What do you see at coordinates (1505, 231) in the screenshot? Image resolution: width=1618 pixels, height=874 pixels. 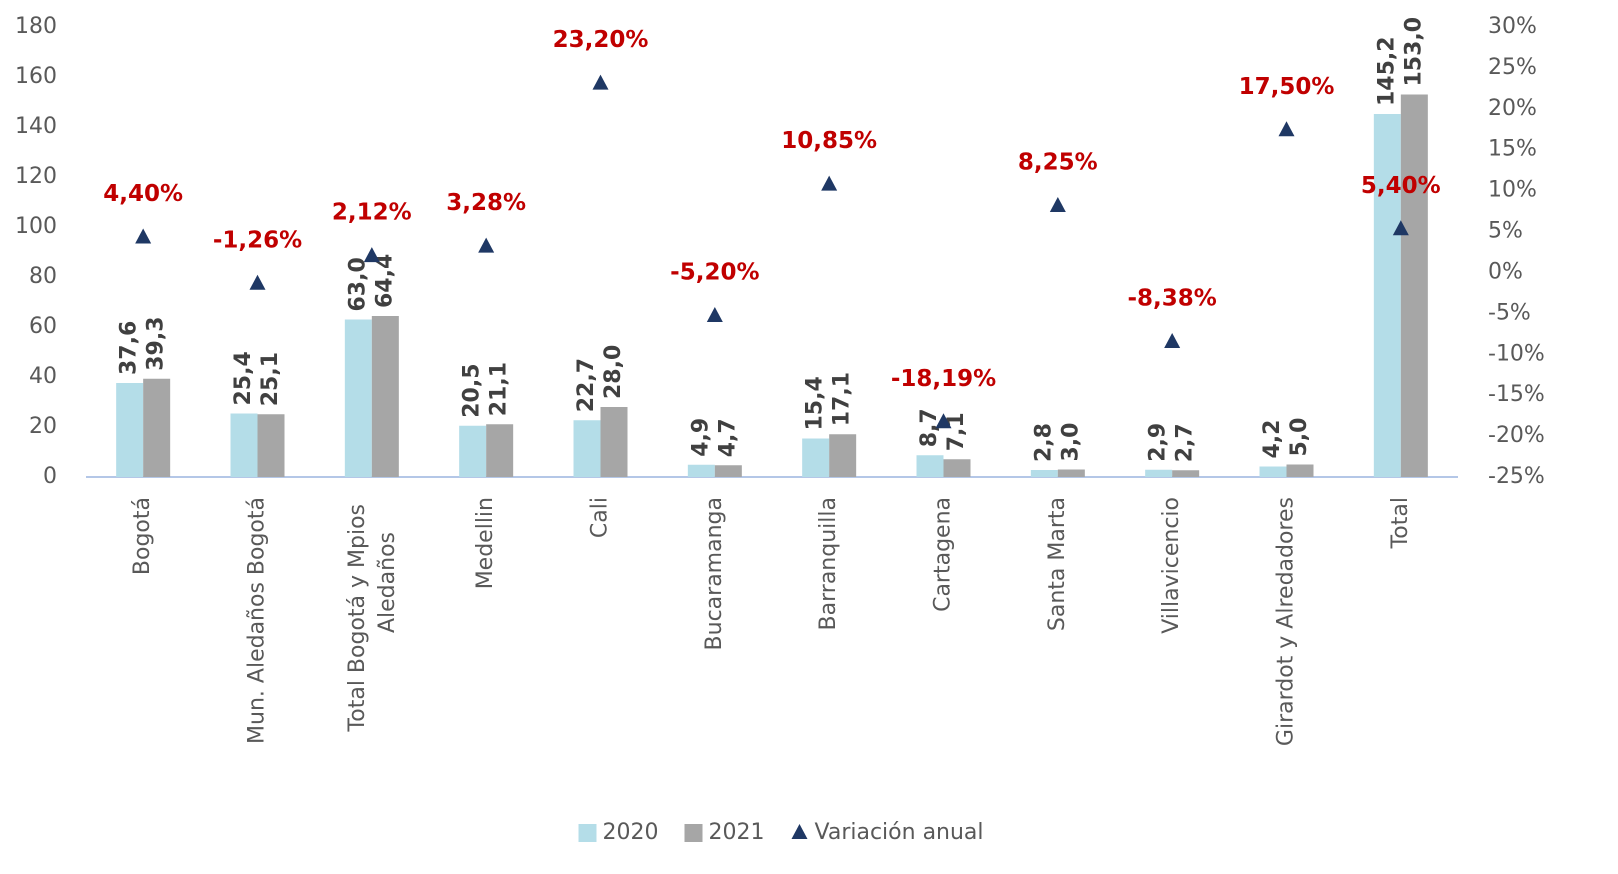 I see `y2-tick-label: 5%` at bounding box center [1505, 231].